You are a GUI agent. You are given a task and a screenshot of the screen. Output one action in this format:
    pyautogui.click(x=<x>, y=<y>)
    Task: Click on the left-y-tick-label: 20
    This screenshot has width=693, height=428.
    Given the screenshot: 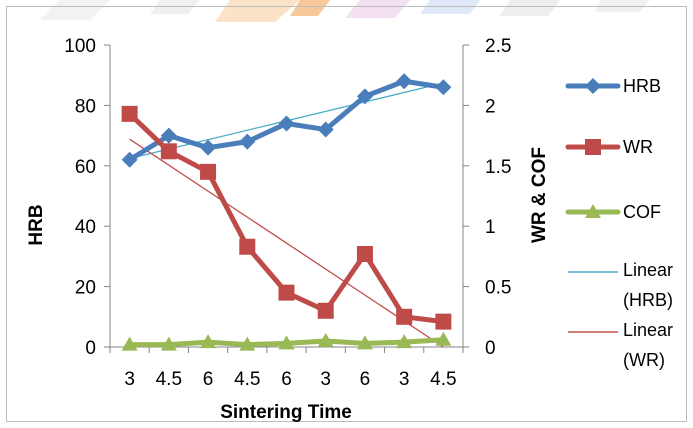 What is the action you would take?
    pyautogui.click(x=85, y=288)
    